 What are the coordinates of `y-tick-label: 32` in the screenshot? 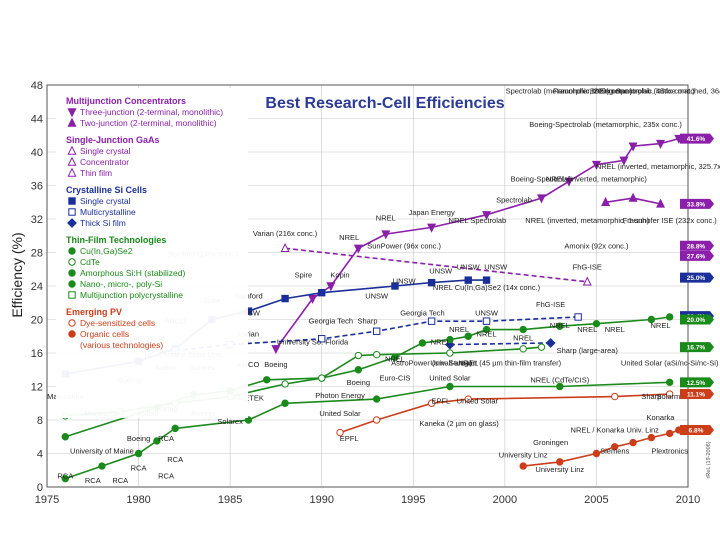 It's located at (37, 220).